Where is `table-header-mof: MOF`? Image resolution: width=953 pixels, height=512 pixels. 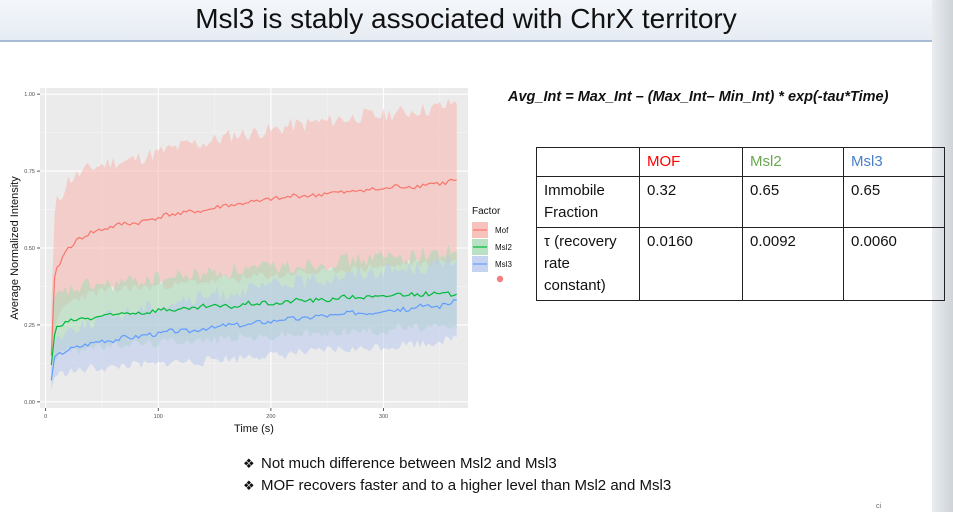 table-header-mof: MOF is located at coordinates (691, 162).